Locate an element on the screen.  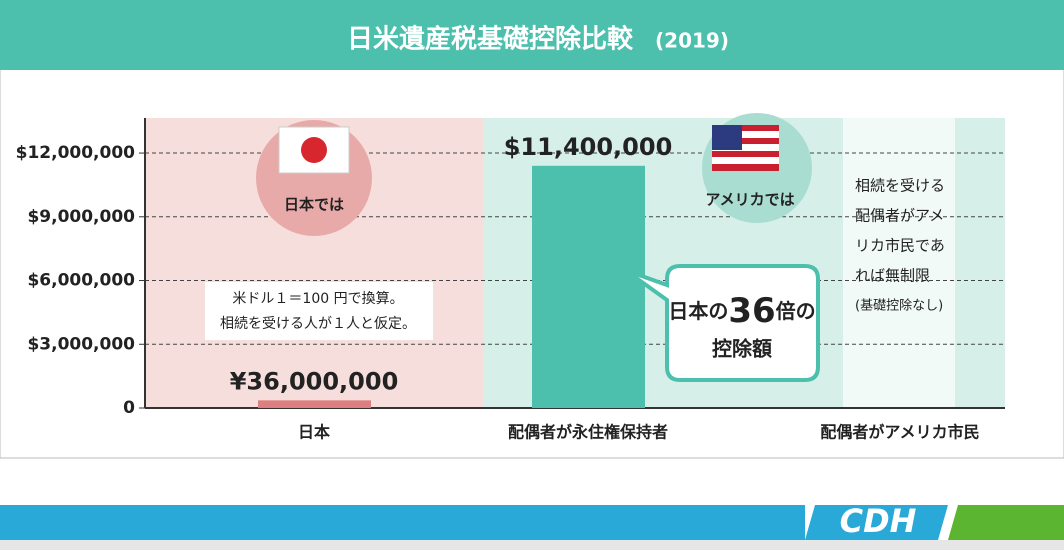
x-tick-label: 日本 is located at coordinates (314, 432).